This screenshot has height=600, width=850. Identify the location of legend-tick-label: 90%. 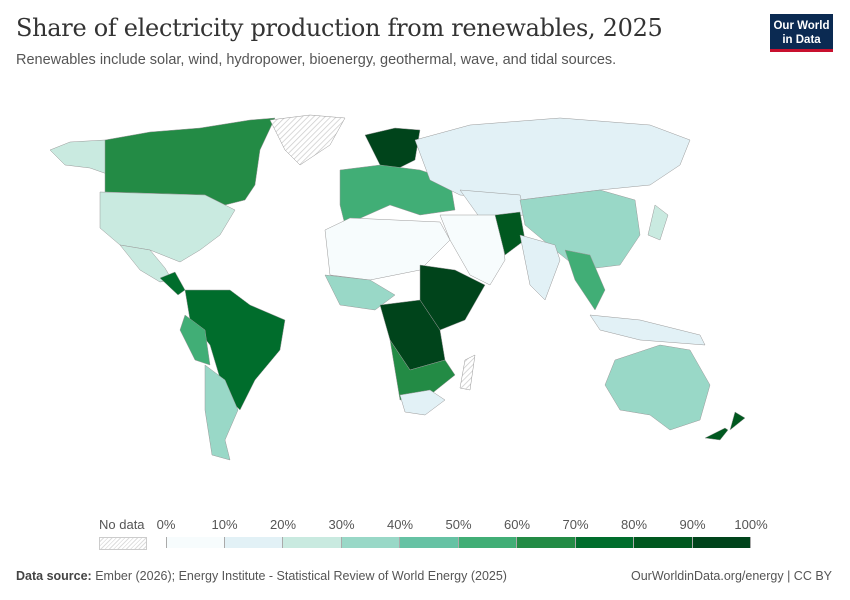
(692, 524).